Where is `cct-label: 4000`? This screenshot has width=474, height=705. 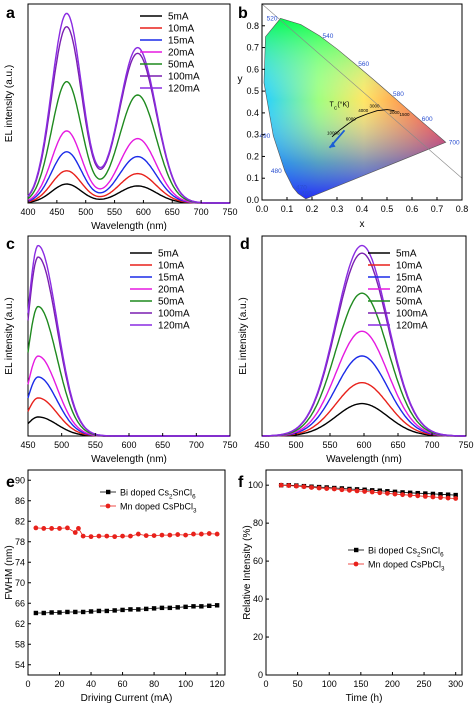 cct-label: 4000 is located at coordinates (363, 110).